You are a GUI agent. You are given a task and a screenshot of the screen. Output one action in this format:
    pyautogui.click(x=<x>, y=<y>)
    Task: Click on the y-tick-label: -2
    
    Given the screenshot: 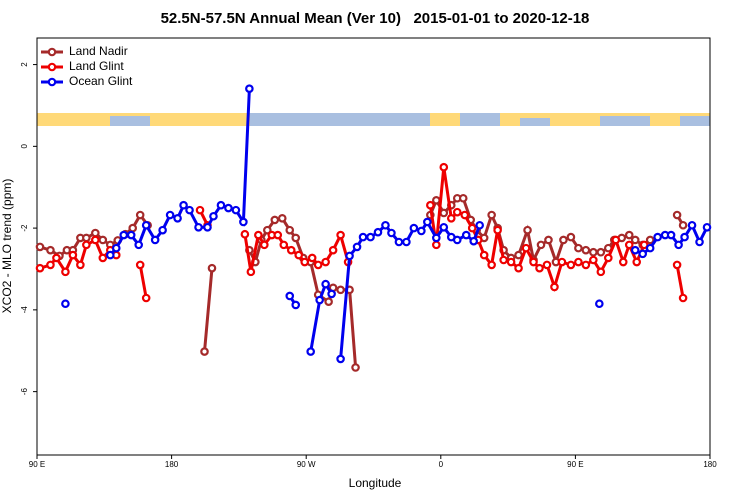 What is the action you would take?
    pyautogui.click(x=24, y=228)
    